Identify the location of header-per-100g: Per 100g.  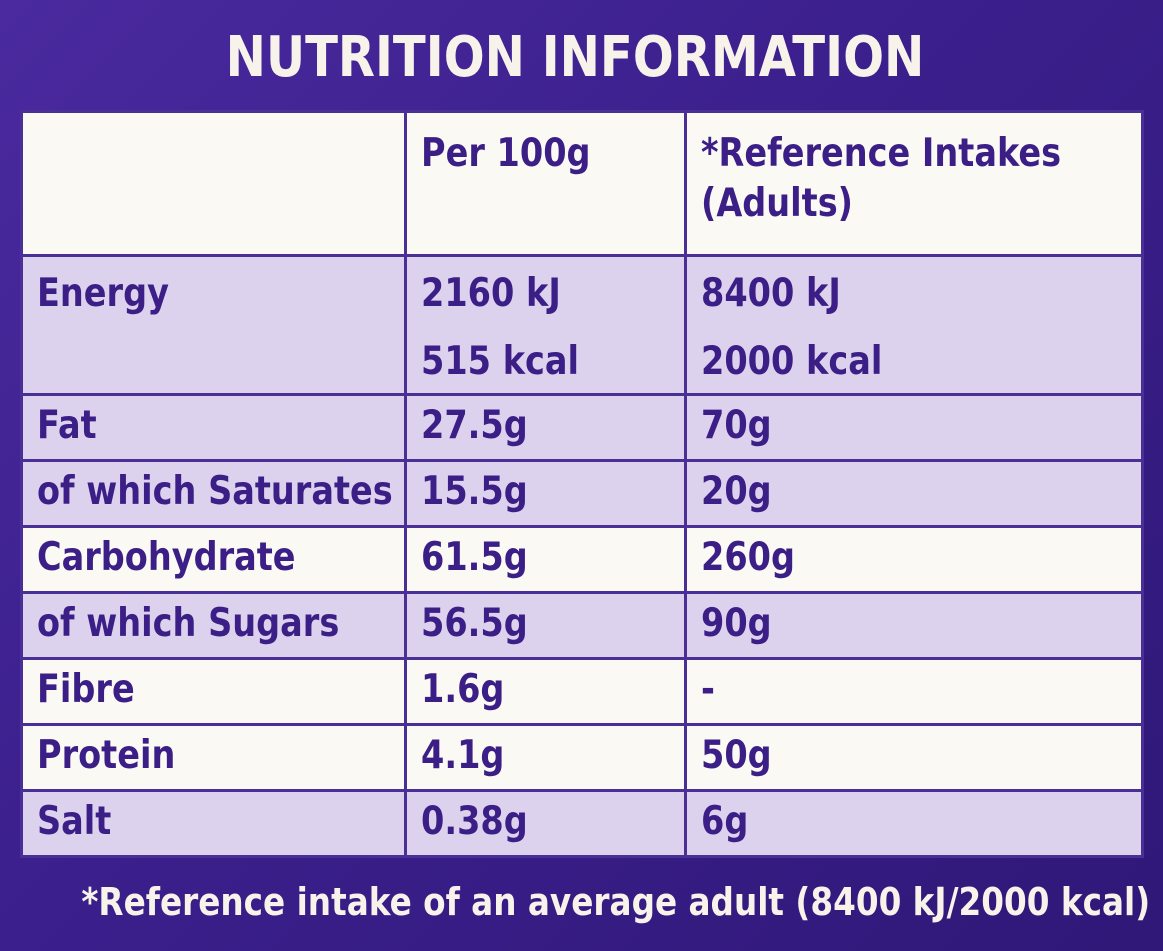
(545, 183).